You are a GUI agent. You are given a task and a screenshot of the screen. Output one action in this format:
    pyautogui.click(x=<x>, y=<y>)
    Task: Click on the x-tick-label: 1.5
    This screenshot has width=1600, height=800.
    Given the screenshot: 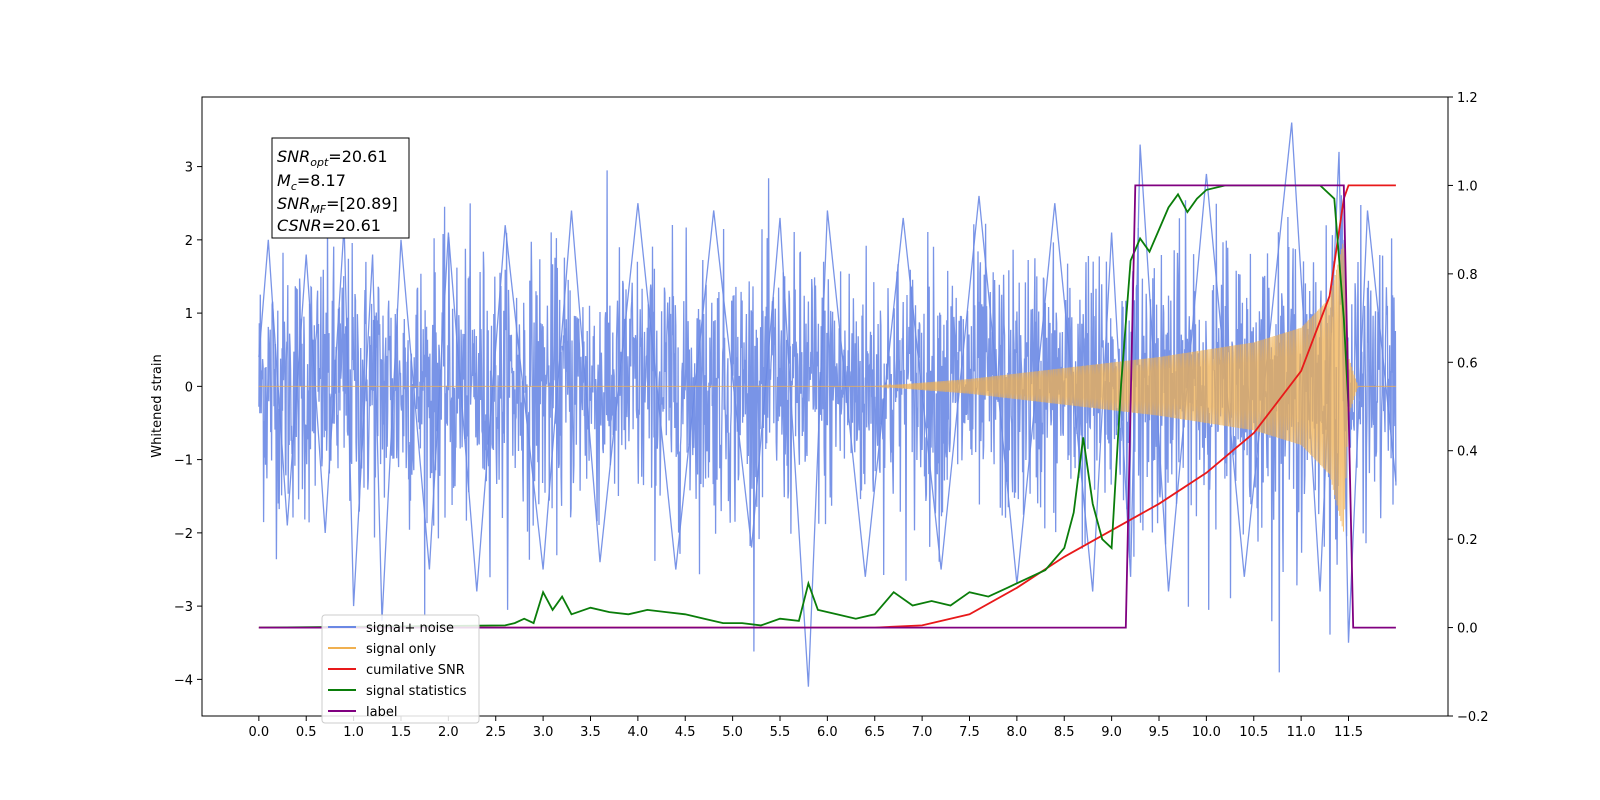 What is the action you would take?
    pyautogui.click(x=401, y=732)
    